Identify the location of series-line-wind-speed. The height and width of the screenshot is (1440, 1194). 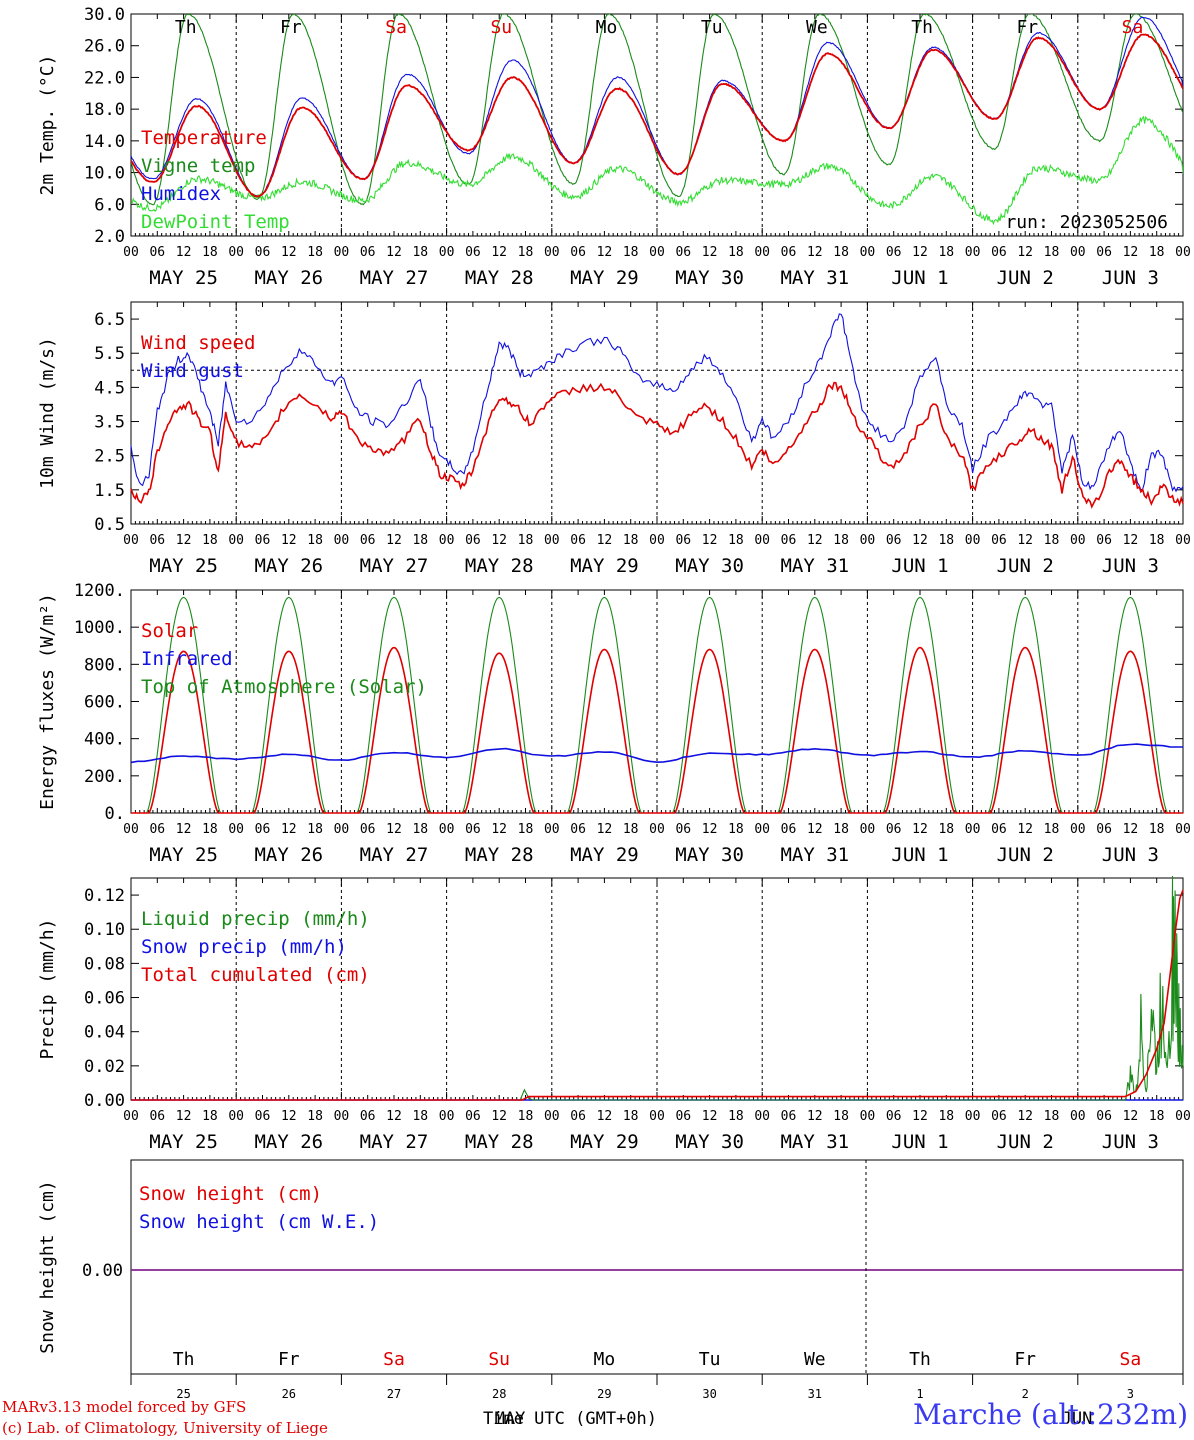
(657, 445).